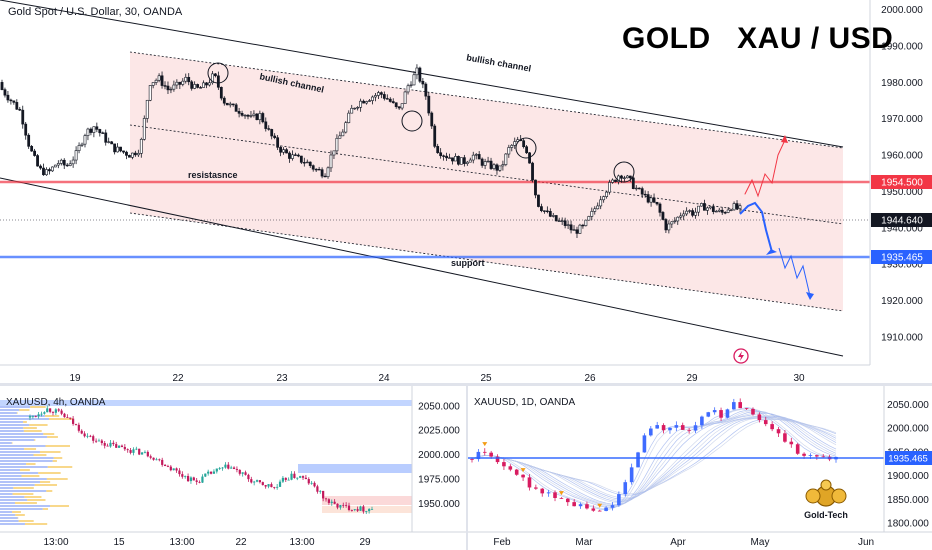 The height and width of the screenshot is (550, 932). I want to click on sub-right-time-axis: Feb Mar Apr May Jun, so click(683, 542).